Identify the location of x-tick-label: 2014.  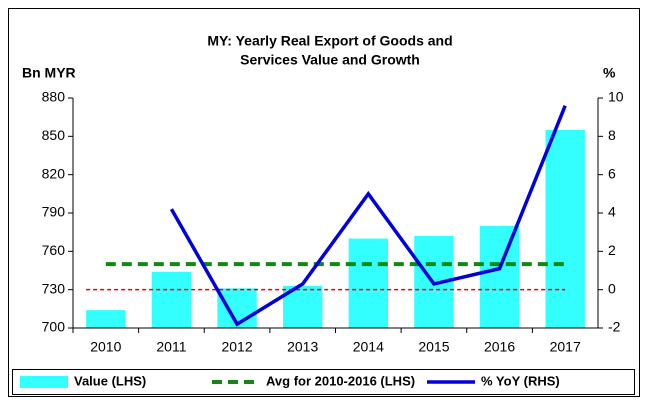
(368, 347).